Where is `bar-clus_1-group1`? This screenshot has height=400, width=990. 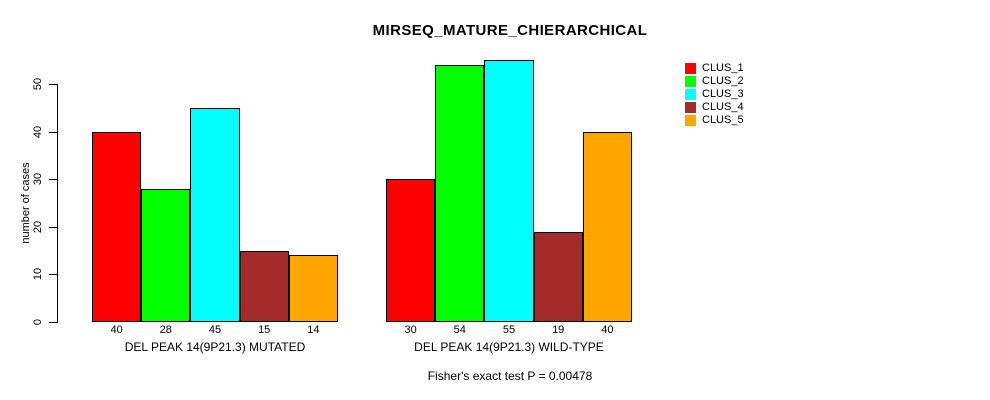 bar-clus_1-group1 is located at coordinates (117, 226).